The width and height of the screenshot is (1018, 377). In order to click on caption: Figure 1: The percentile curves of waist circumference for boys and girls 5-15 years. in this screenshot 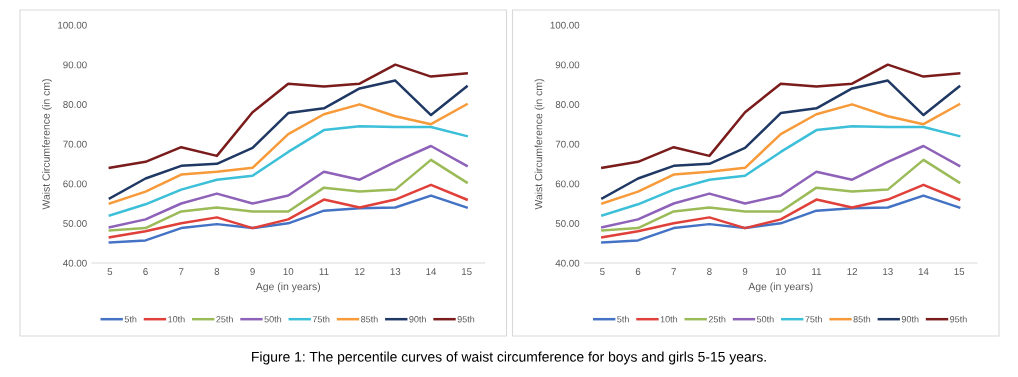, I will do `click(509, 358)`.